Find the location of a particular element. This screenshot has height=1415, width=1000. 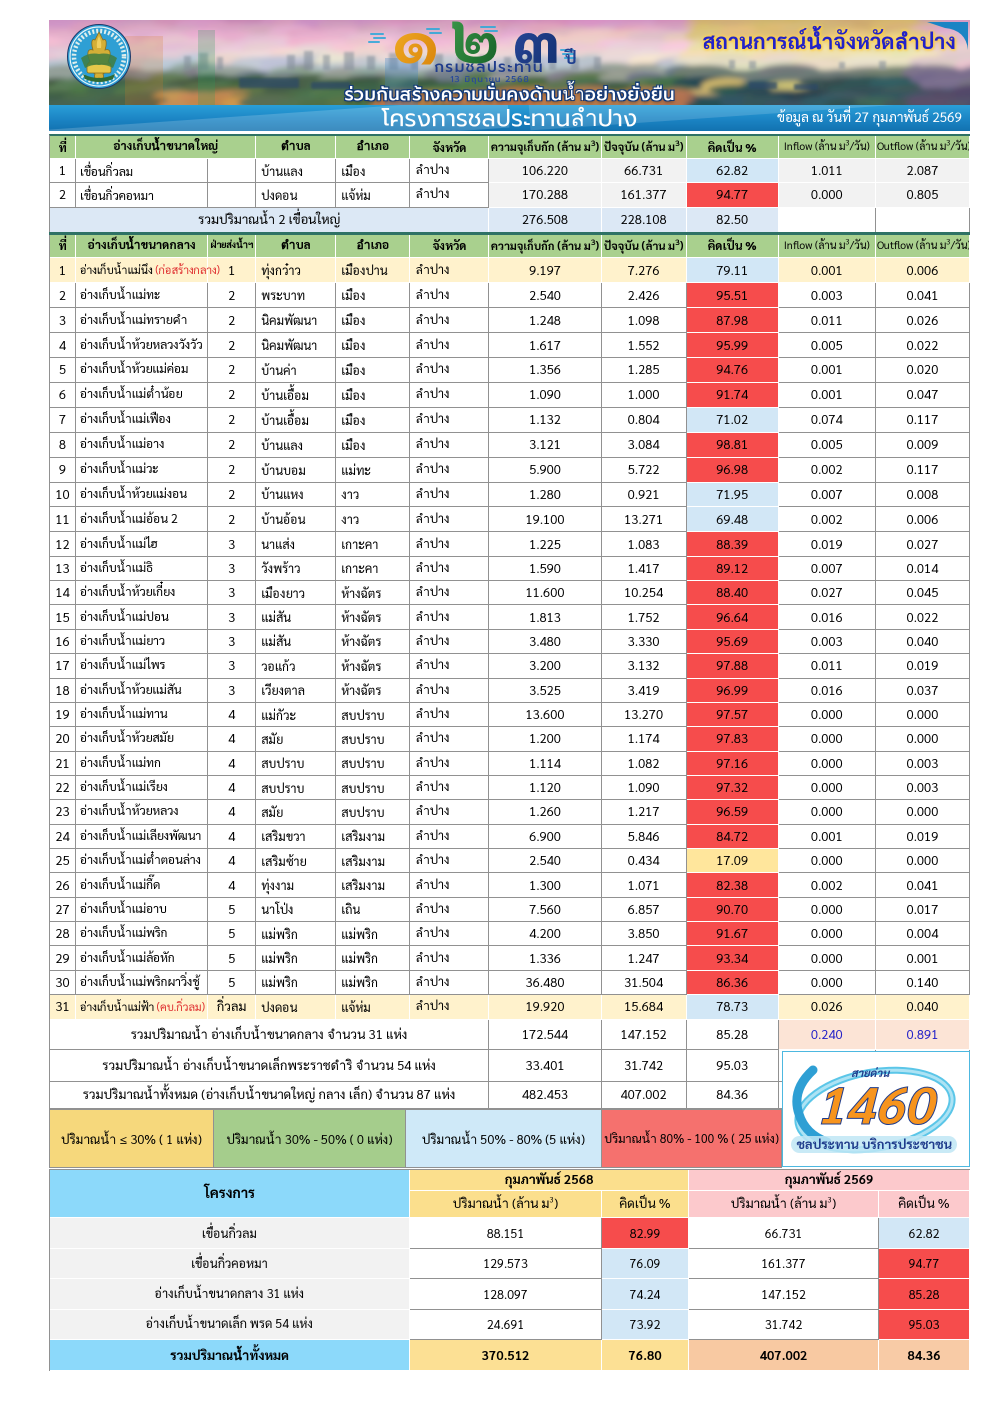

svg-text: ๓ is located at coordinates (536, 49).